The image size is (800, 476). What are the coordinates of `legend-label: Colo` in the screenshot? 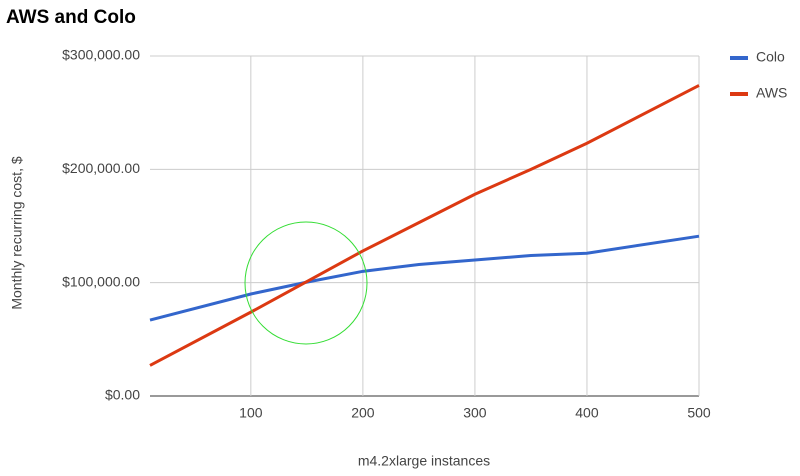 It's located at (770, 57).